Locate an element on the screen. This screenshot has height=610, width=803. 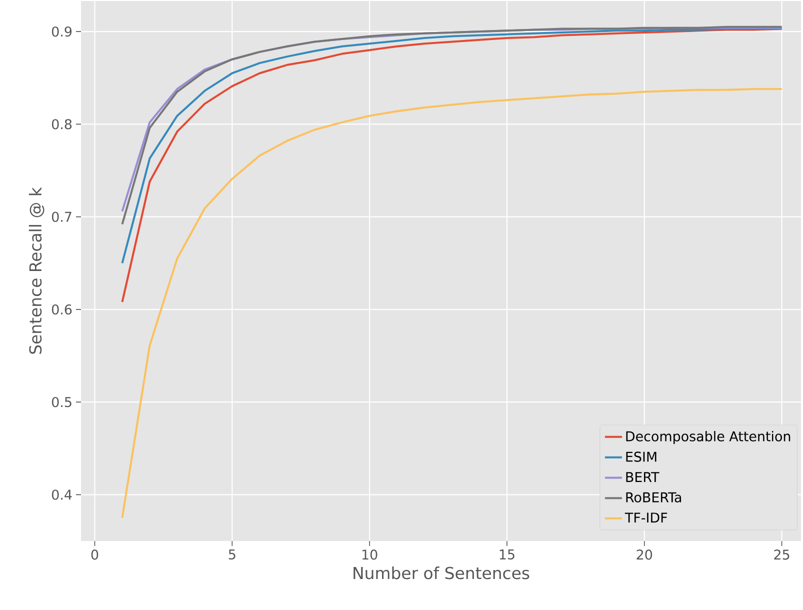
x-tick-label: 5 is located at coordinates (232, 555).